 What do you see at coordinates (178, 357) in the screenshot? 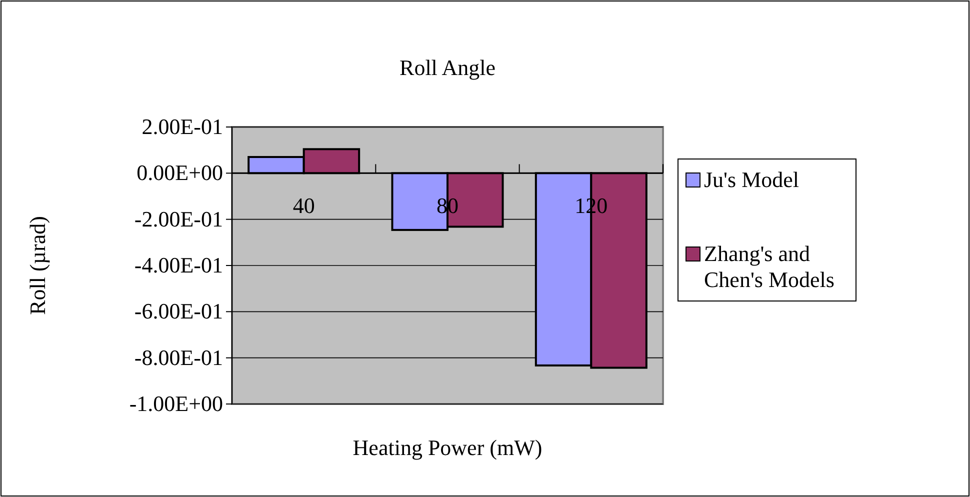
I see `y-tick-label: -8.00E-01` at bounding box center [178, 357].